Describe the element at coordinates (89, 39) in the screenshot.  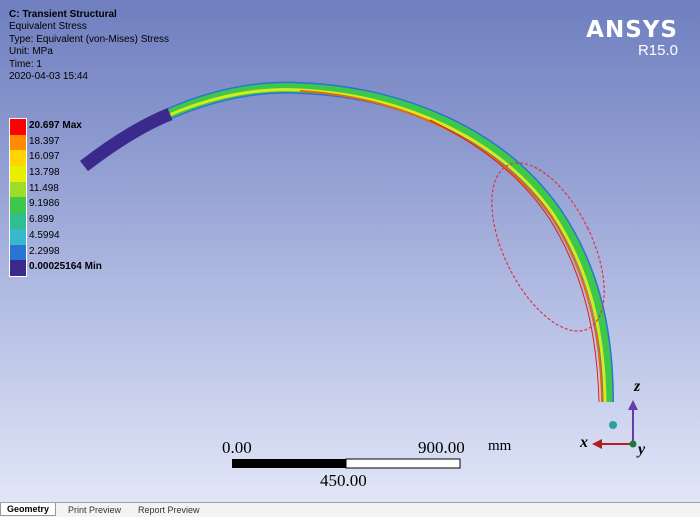
I see `result-type: Type: Equivalent (von-Mises) Stress` at that location.